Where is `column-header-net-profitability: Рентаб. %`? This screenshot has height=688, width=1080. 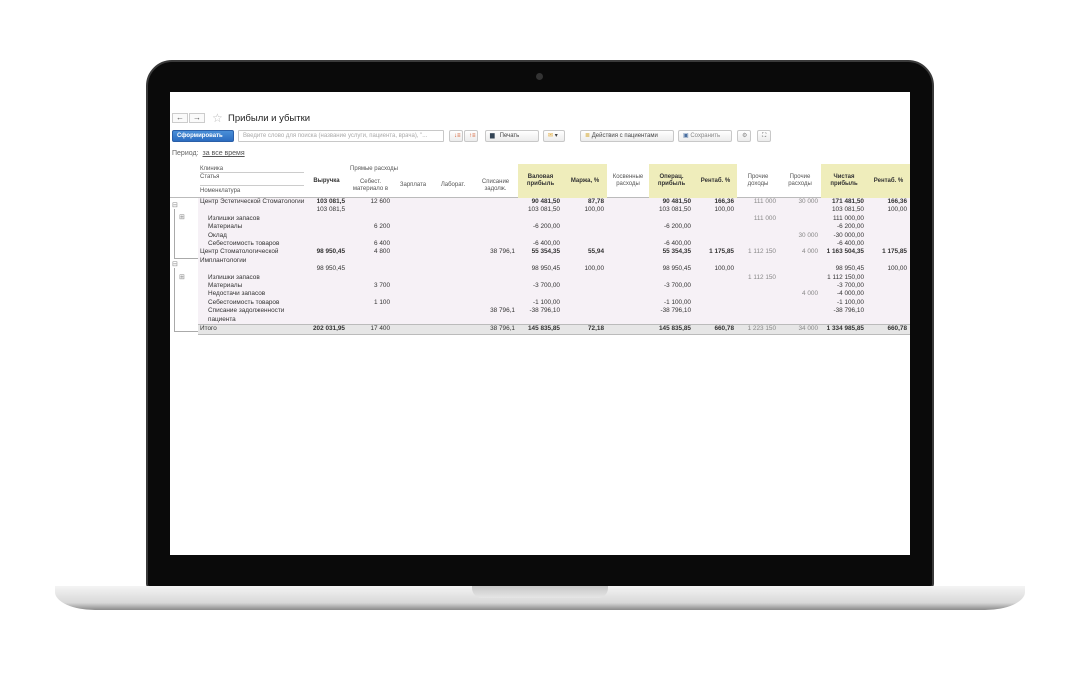 column-header-net-profitability: Рентаб. % is located at coordinates (888, 181).